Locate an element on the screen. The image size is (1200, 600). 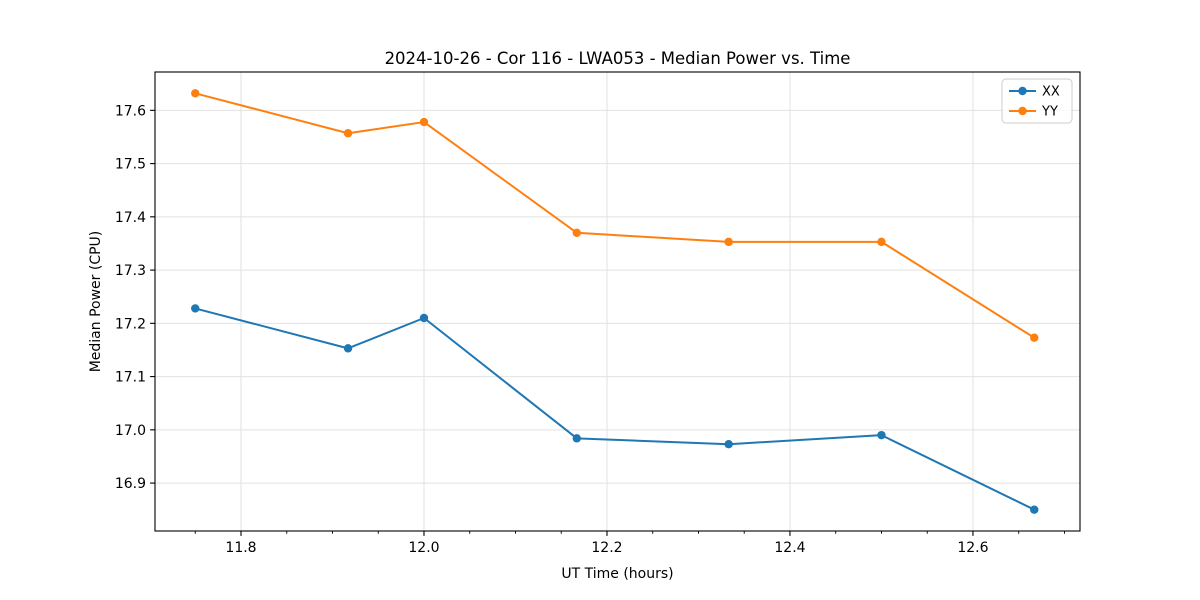
legend-label-YY: YY is located at coordinates (1049, 112).